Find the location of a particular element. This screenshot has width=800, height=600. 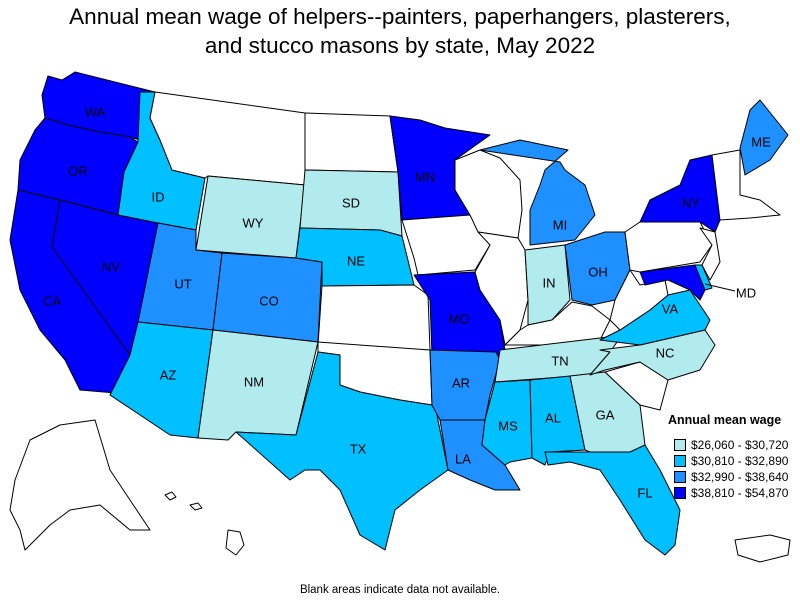

state-label-tn: TN is located at coordinates (559, 360).